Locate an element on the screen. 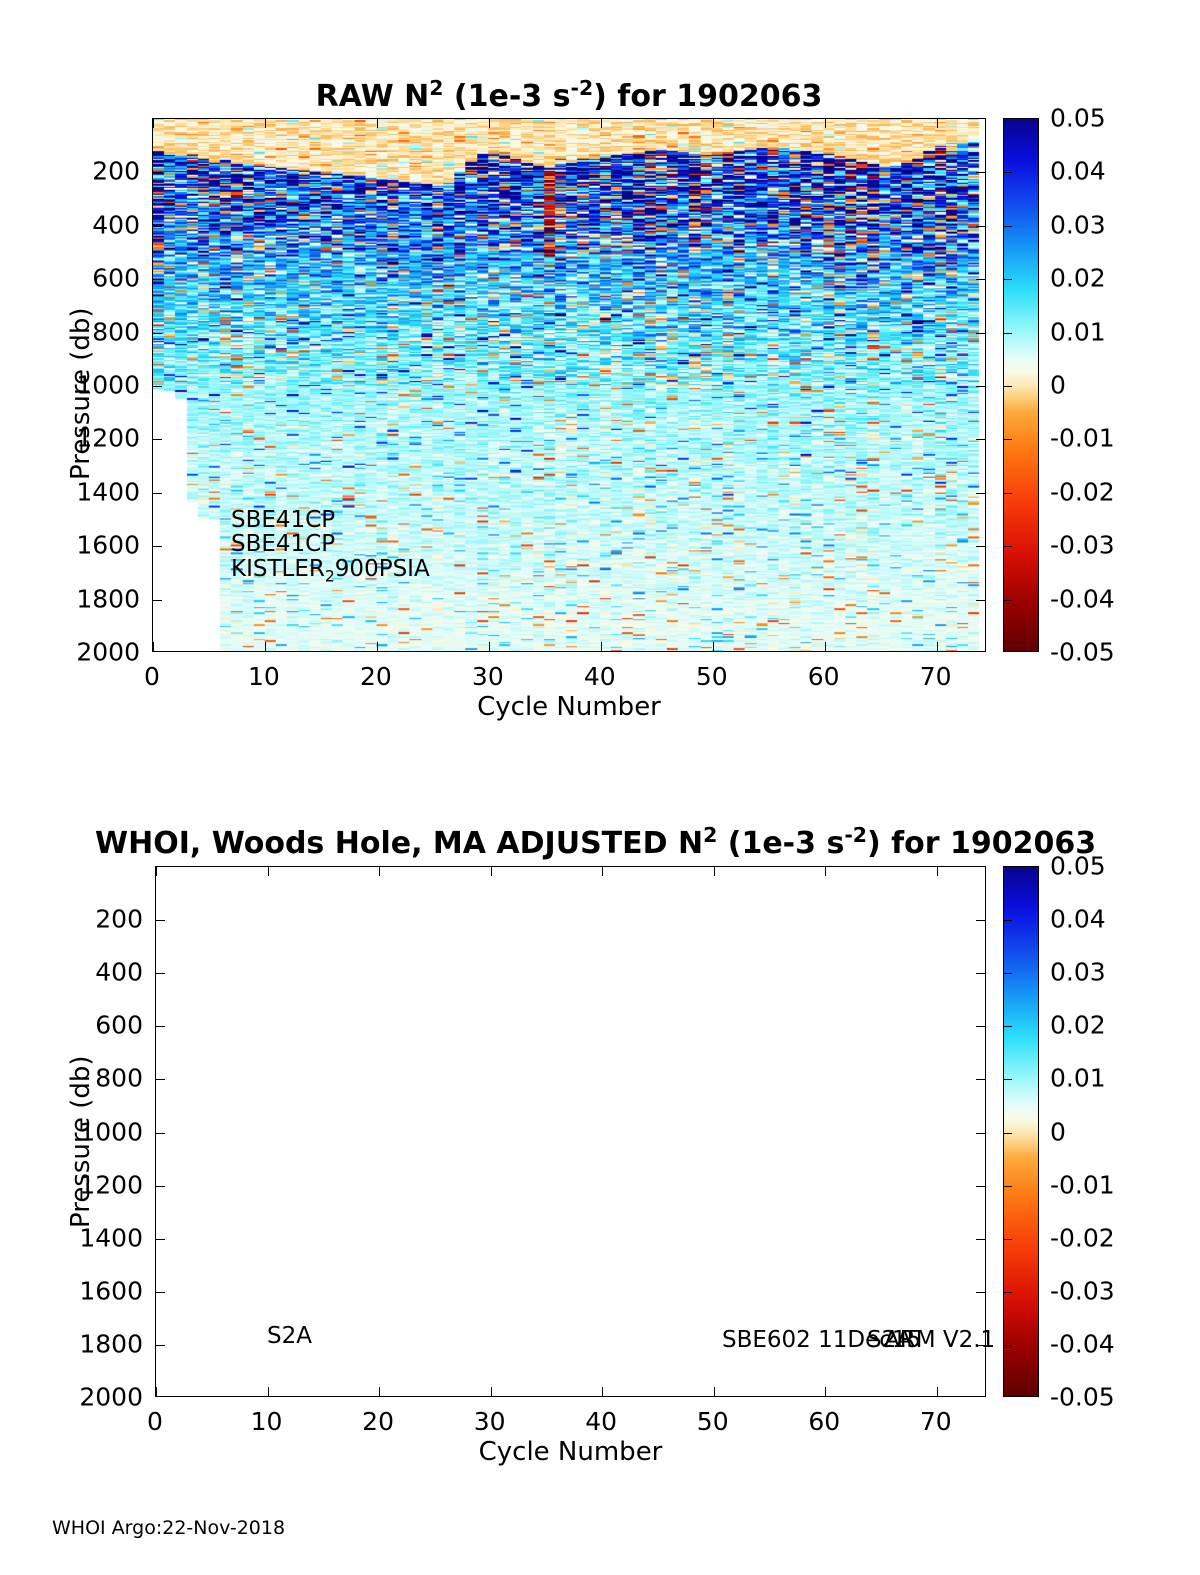 This screenshot has height=1575, width=1200. ytick-label-1200: 1200 is located at coordinates (111, 1185).